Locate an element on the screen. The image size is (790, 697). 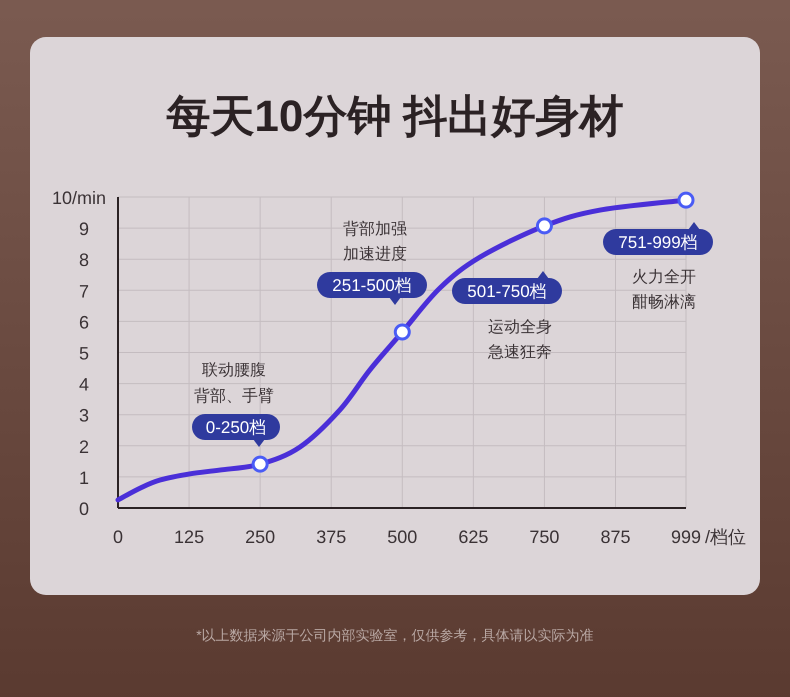
y-tick-label: 2 is located at coordinates (84, 446).